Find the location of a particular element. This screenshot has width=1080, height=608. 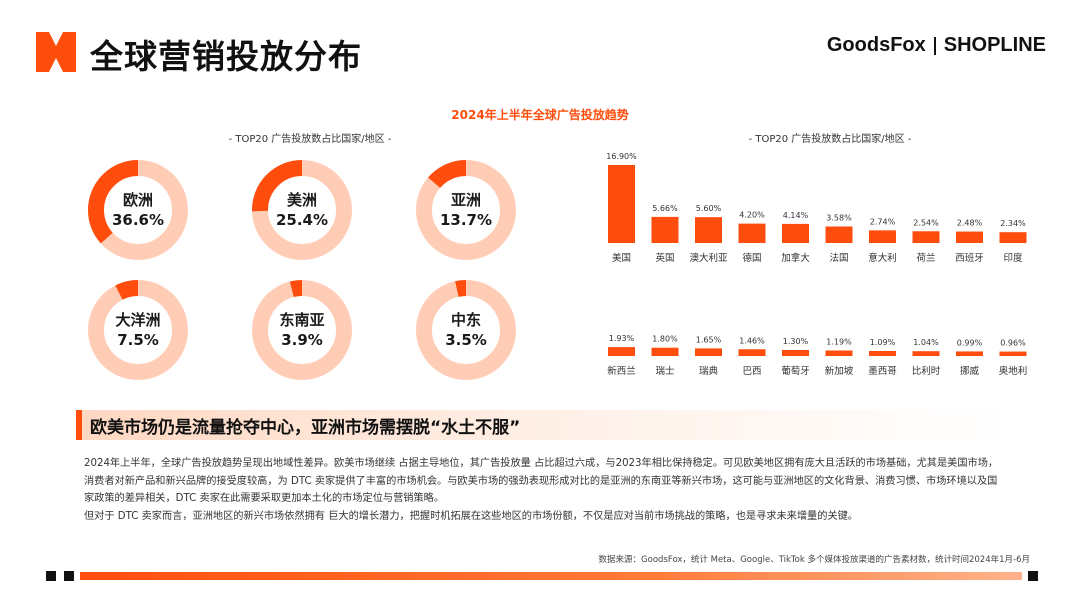

row1-category-label-7: 意大利 is located at coordinates (882, 258).